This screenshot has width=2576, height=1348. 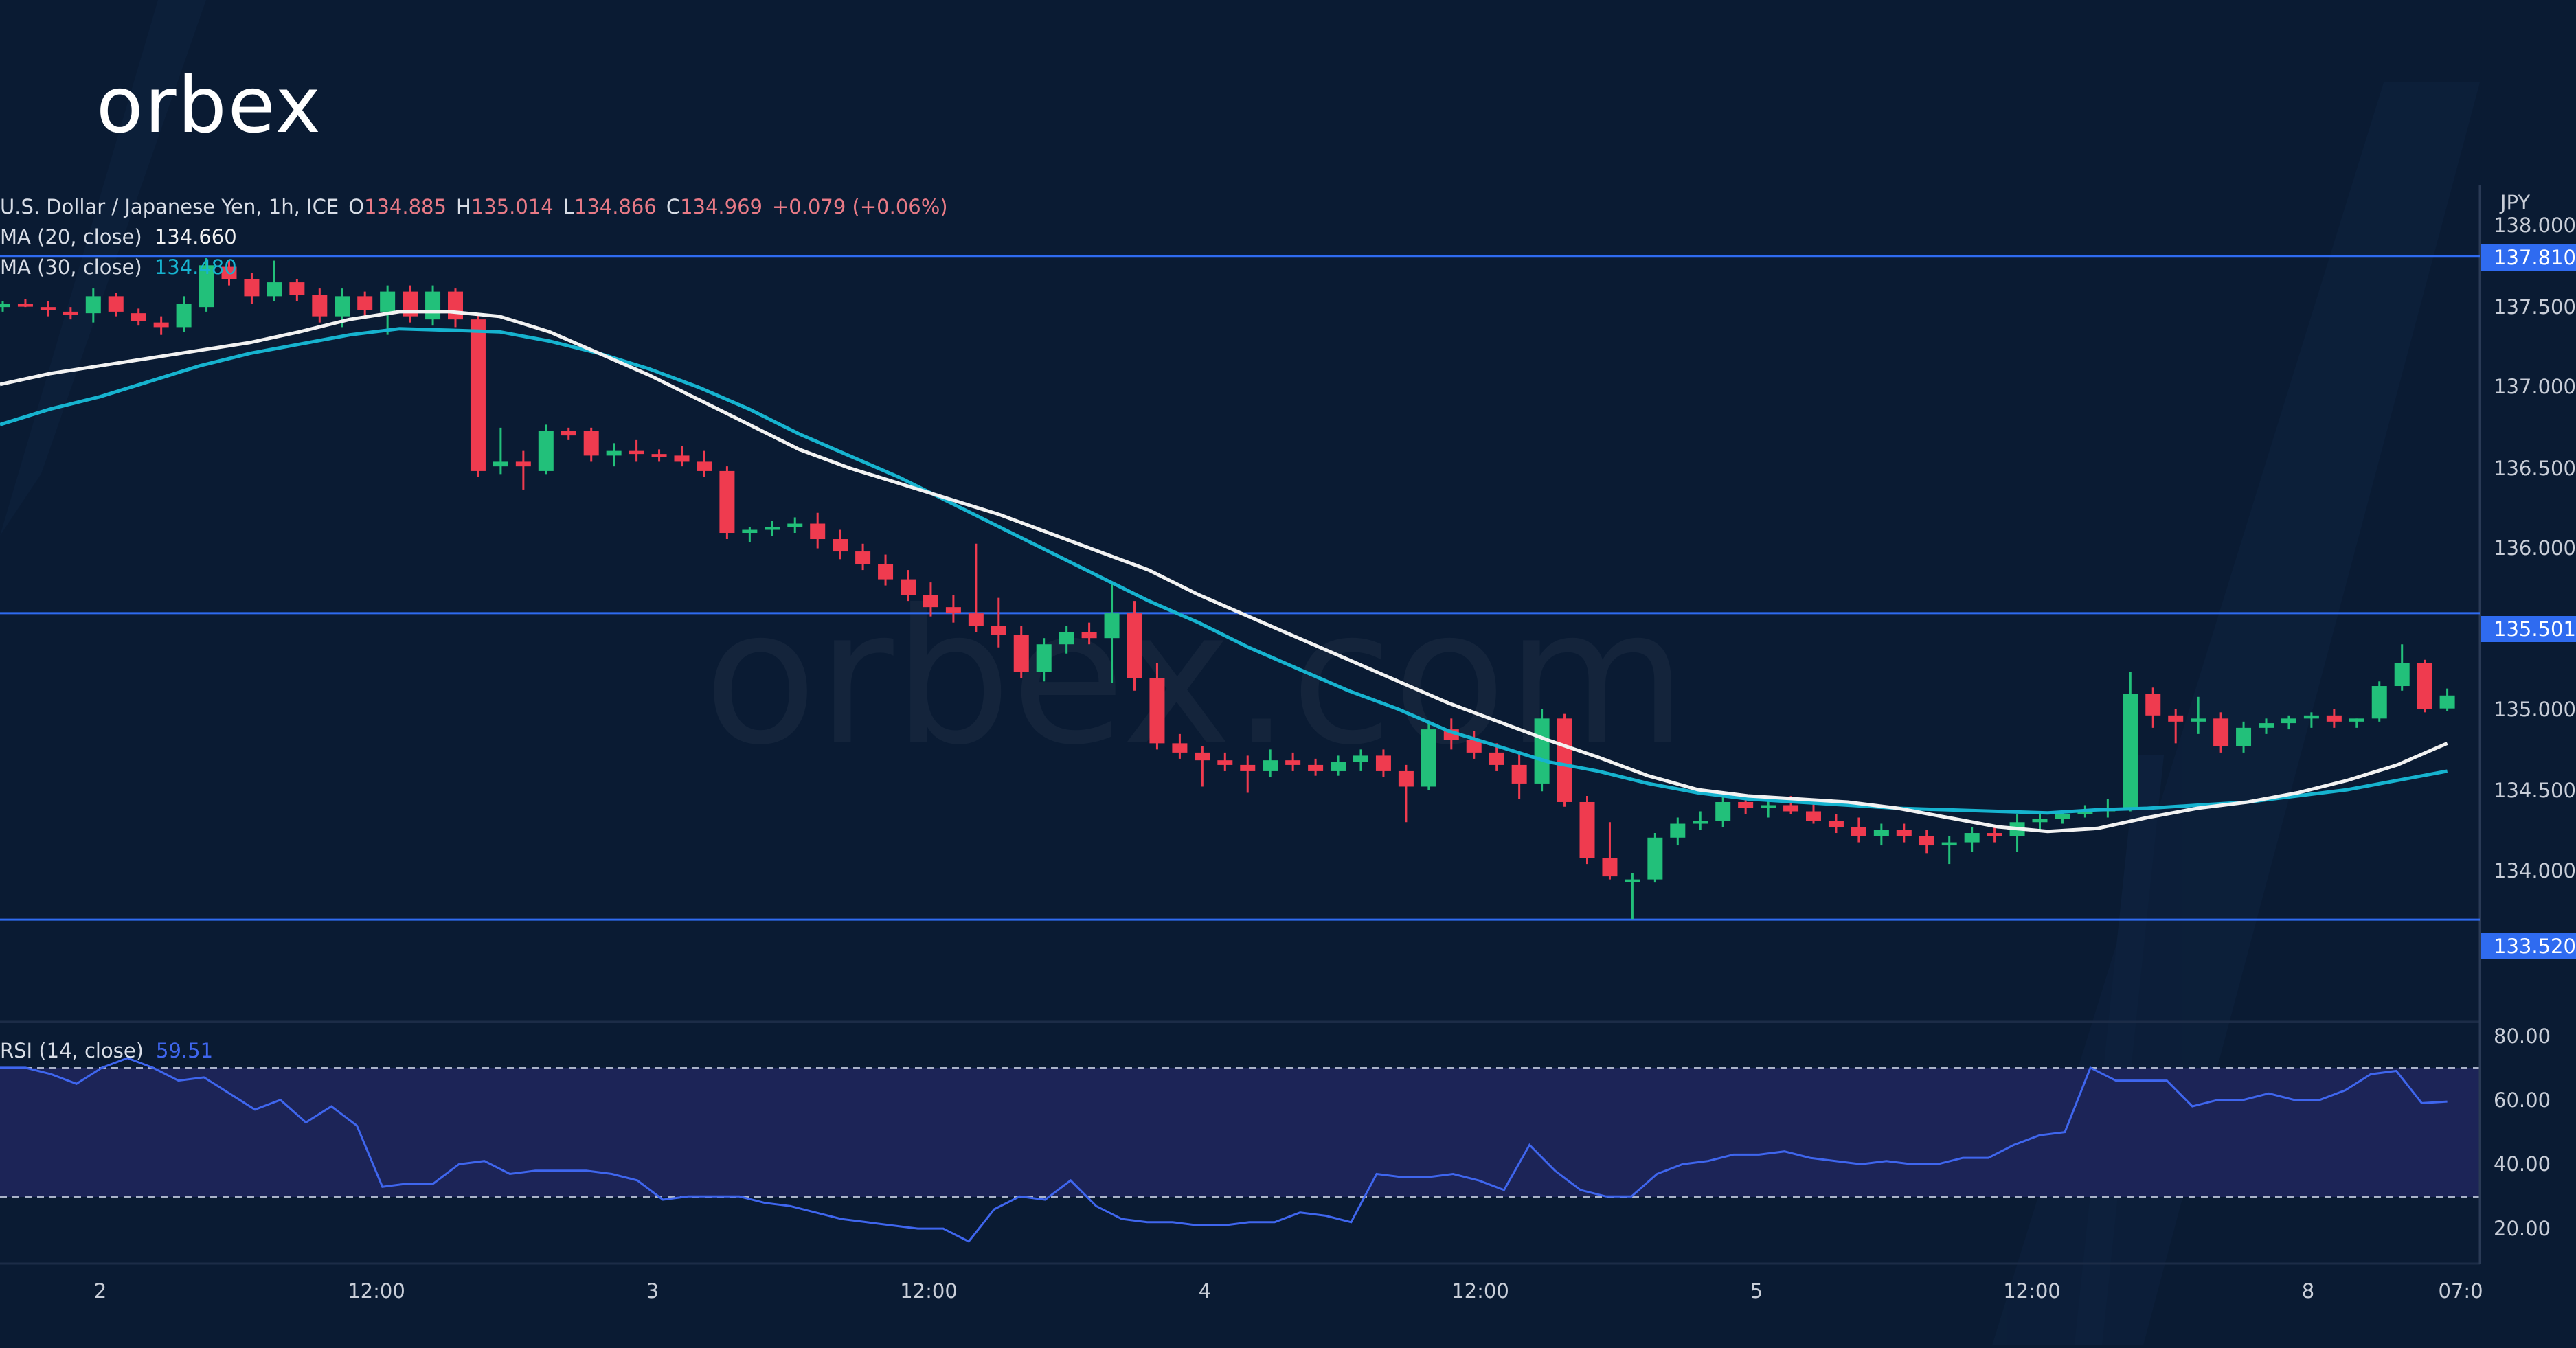 I want to click on symbol-name: U.S. Dollar / Japanese Yen, 1h, ICE, so click(x=169, y=206).